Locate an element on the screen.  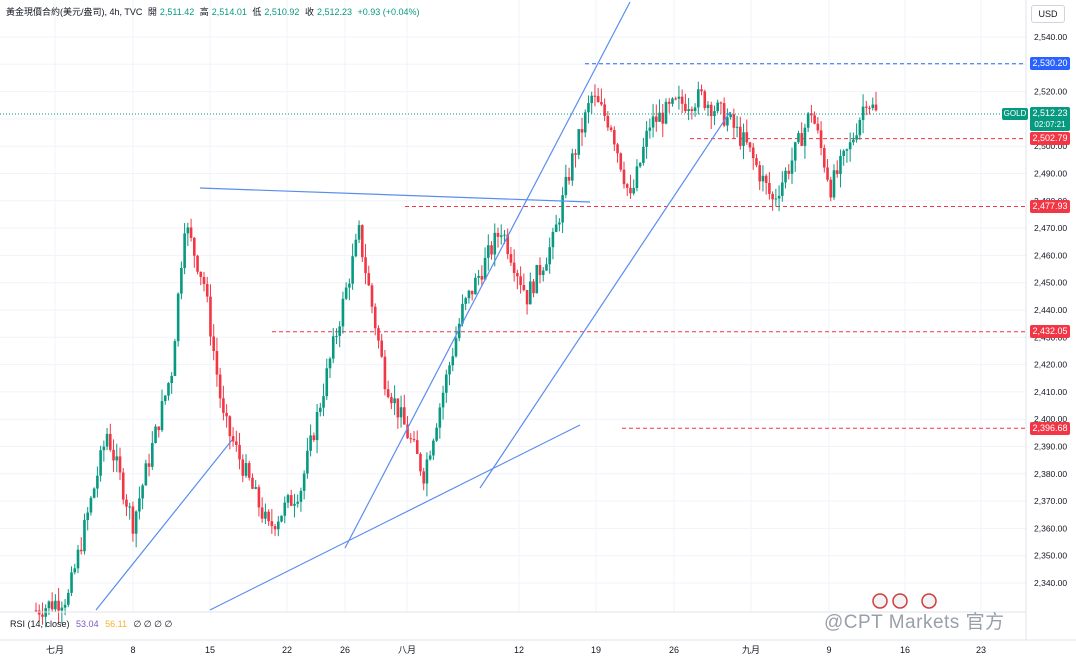
y-tick-label: 2,420.00 is located at coordinates (1050, 365).